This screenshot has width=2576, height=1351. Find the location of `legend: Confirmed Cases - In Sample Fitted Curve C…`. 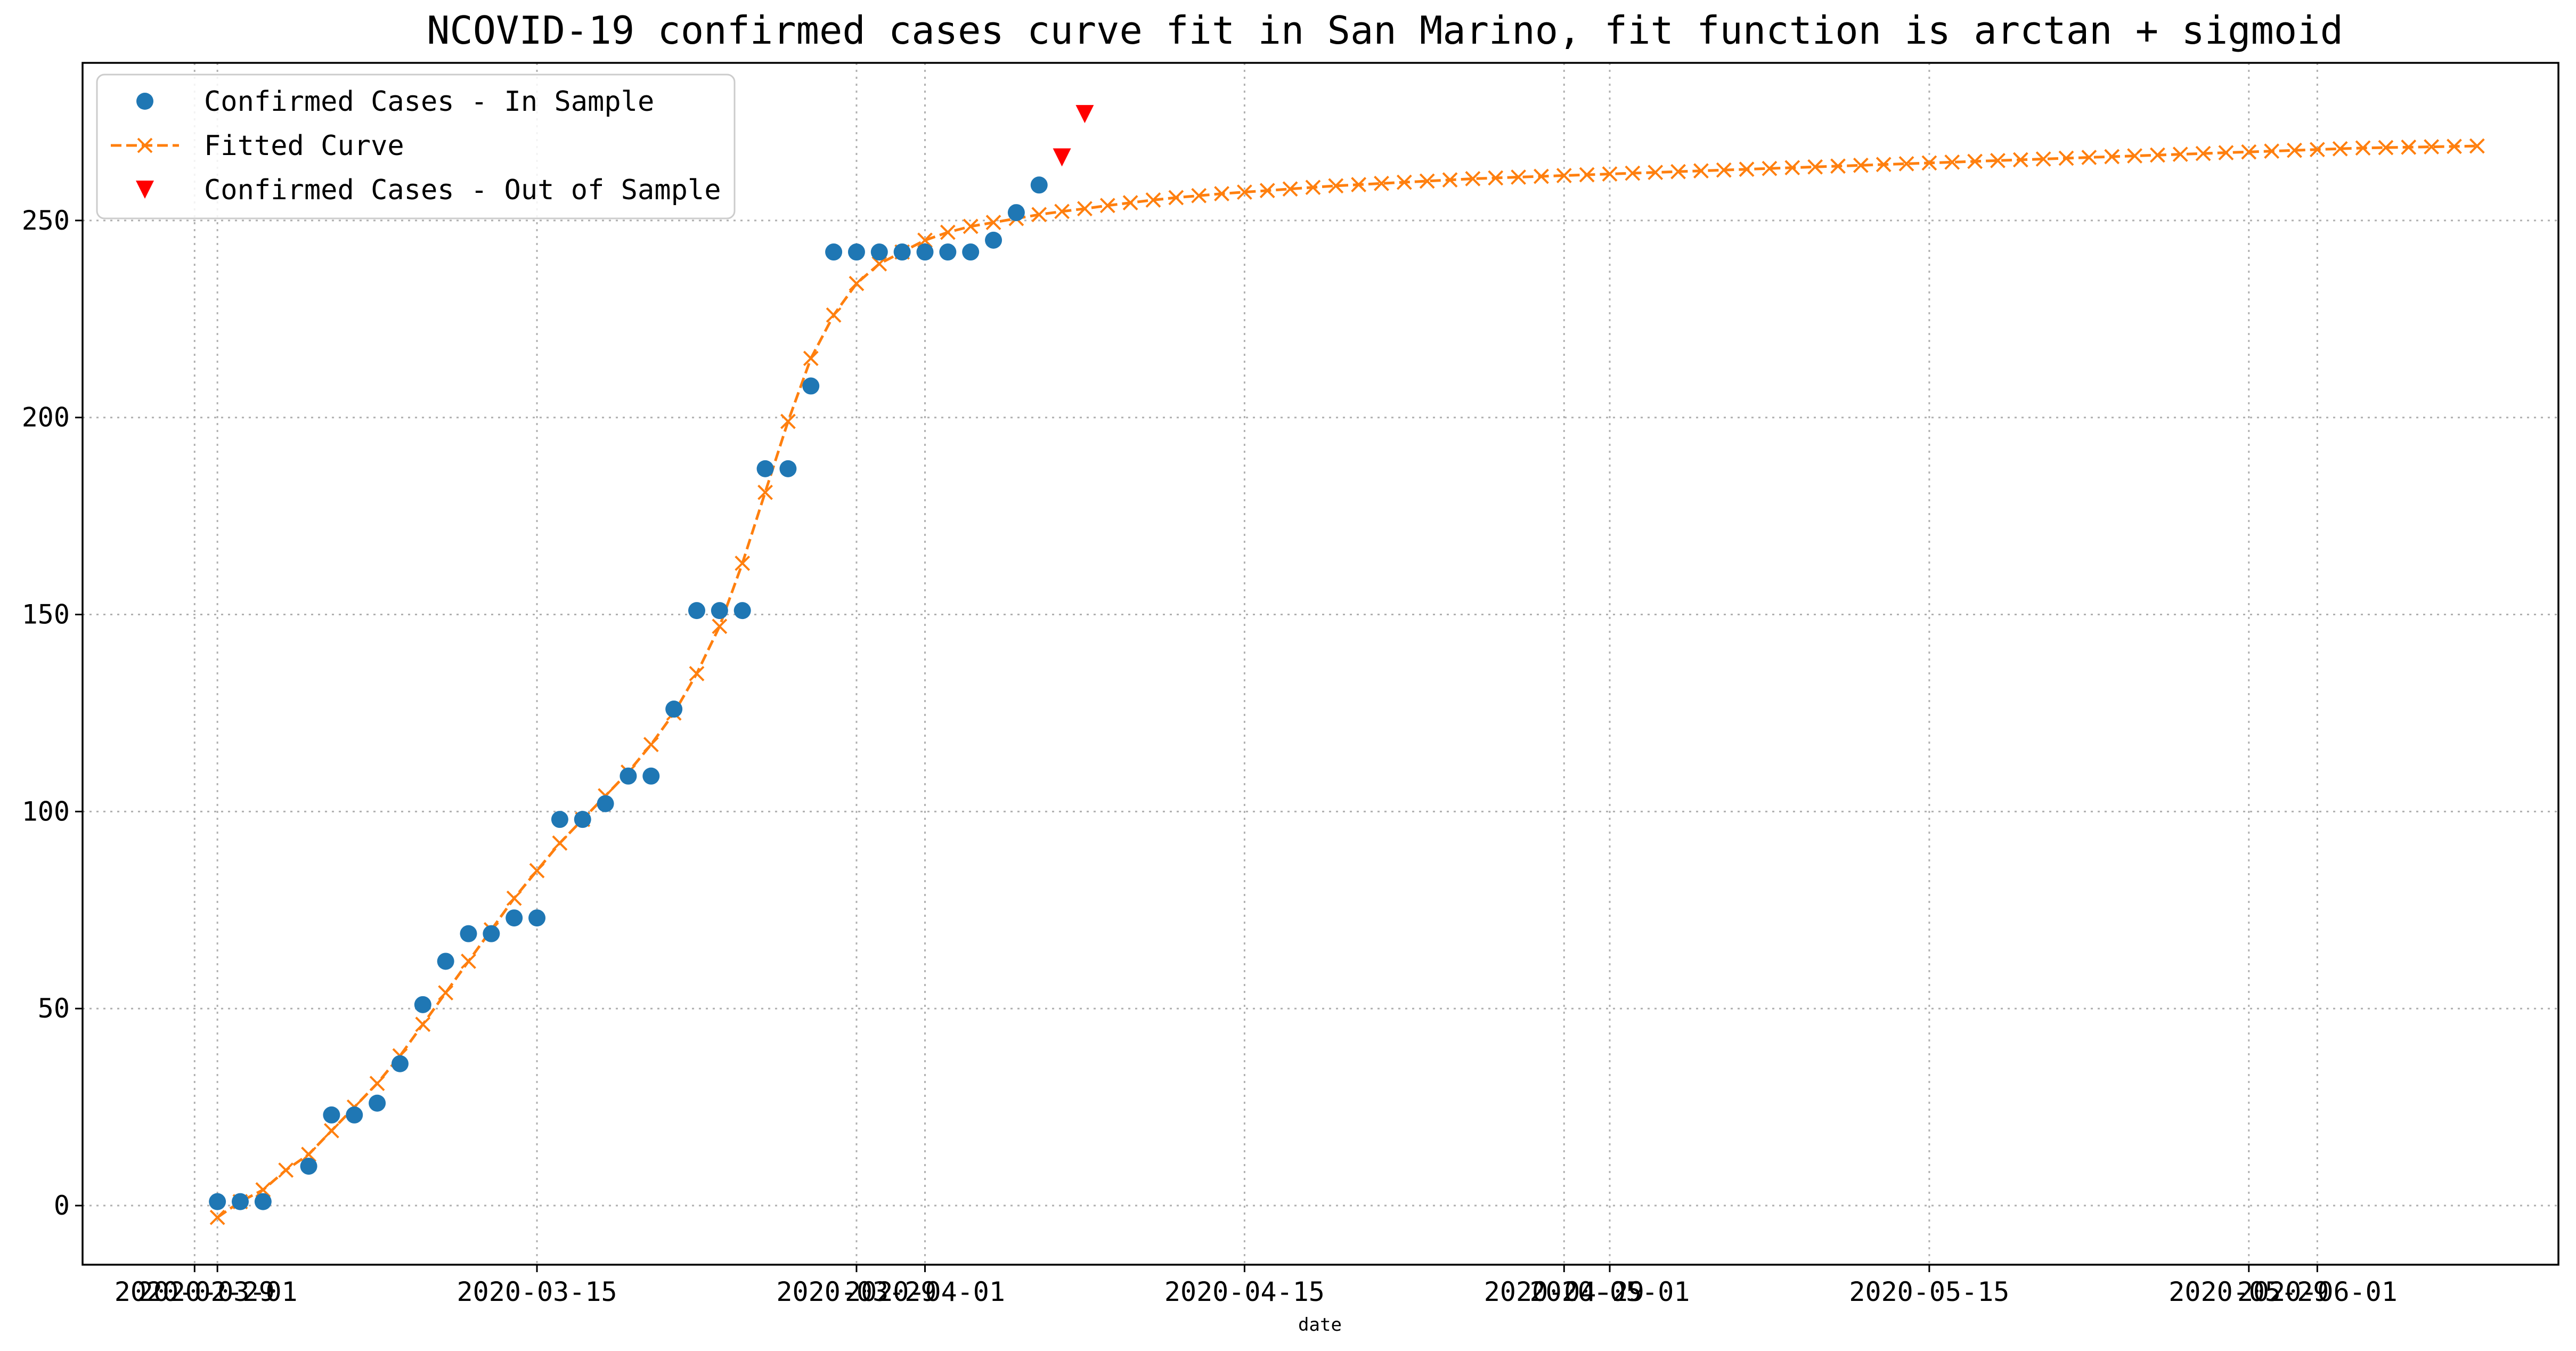

legend: Confirmed Cases - In Sample Fitted Curve C… is located at coordinates (416, 146).